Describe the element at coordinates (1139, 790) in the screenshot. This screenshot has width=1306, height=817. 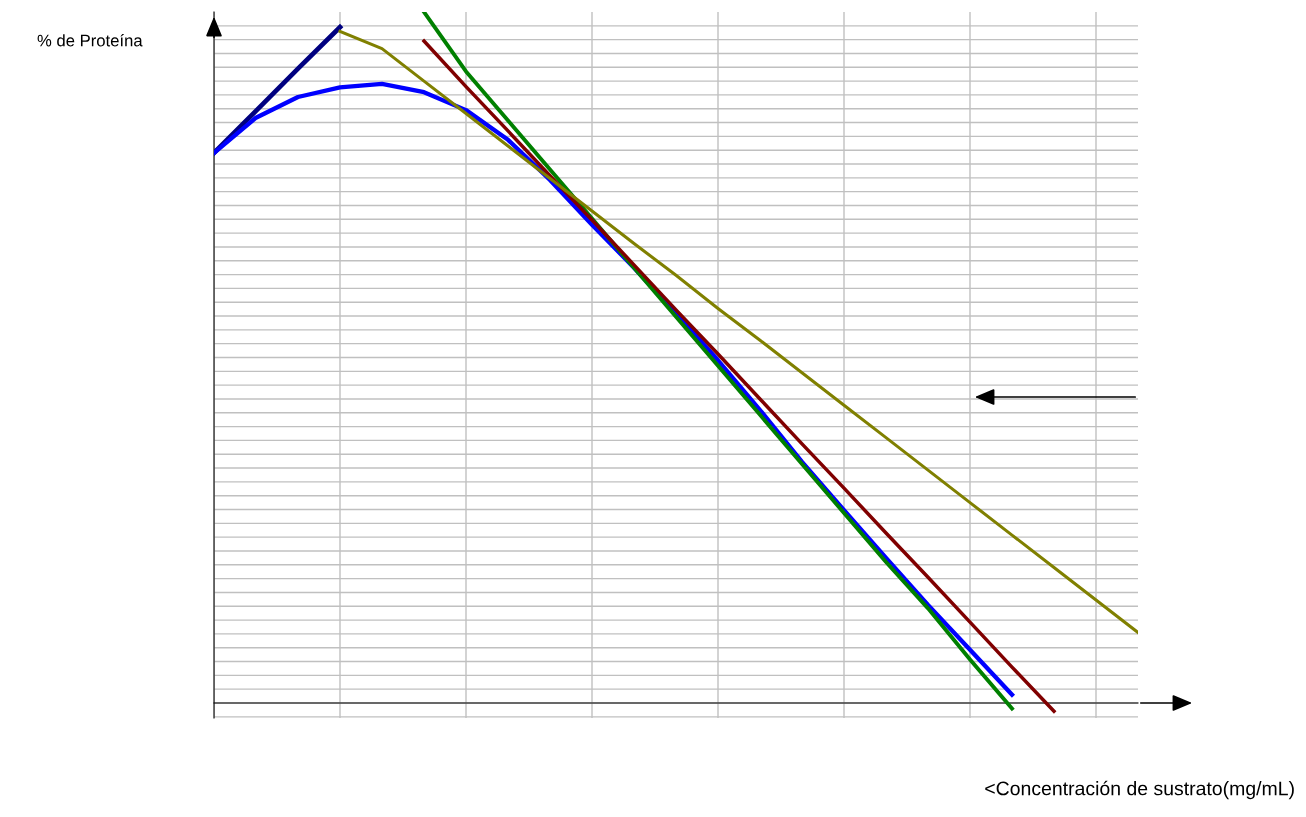
I see `x-axis-title: <Concentración de sustrato(mg/mL)` at that location.